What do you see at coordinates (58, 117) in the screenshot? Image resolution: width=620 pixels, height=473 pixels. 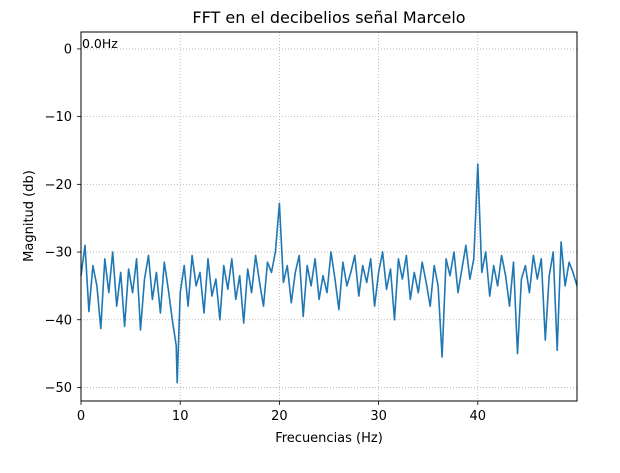 I see `y-tick-label: −10` at bounding box center [58, 117].